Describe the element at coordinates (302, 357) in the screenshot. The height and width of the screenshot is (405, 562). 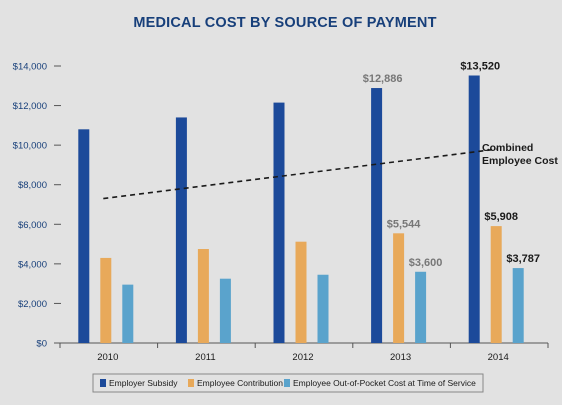
I see `x-tick-label: 2012` at that location.